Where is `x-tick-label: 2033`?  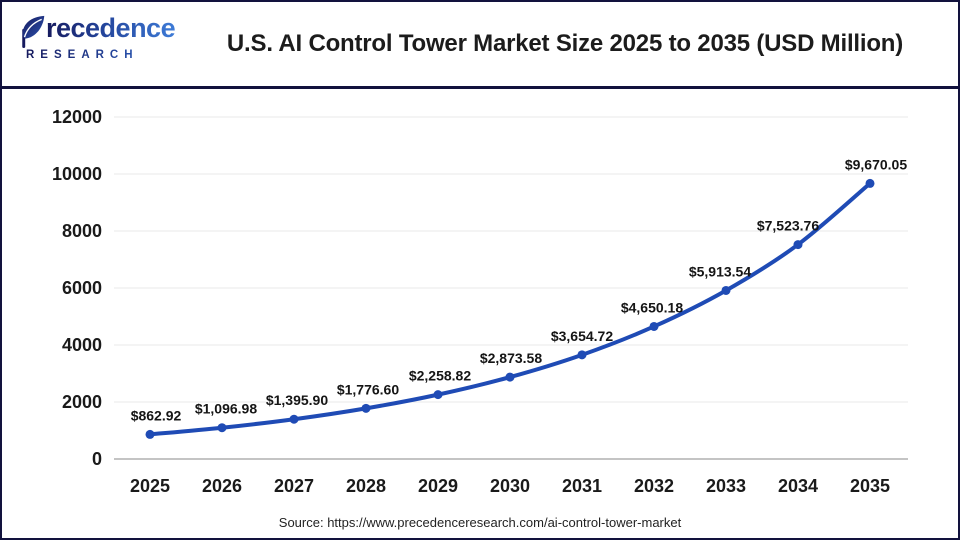 x-tick-label: 2033 is located at coordinates (726, 486).